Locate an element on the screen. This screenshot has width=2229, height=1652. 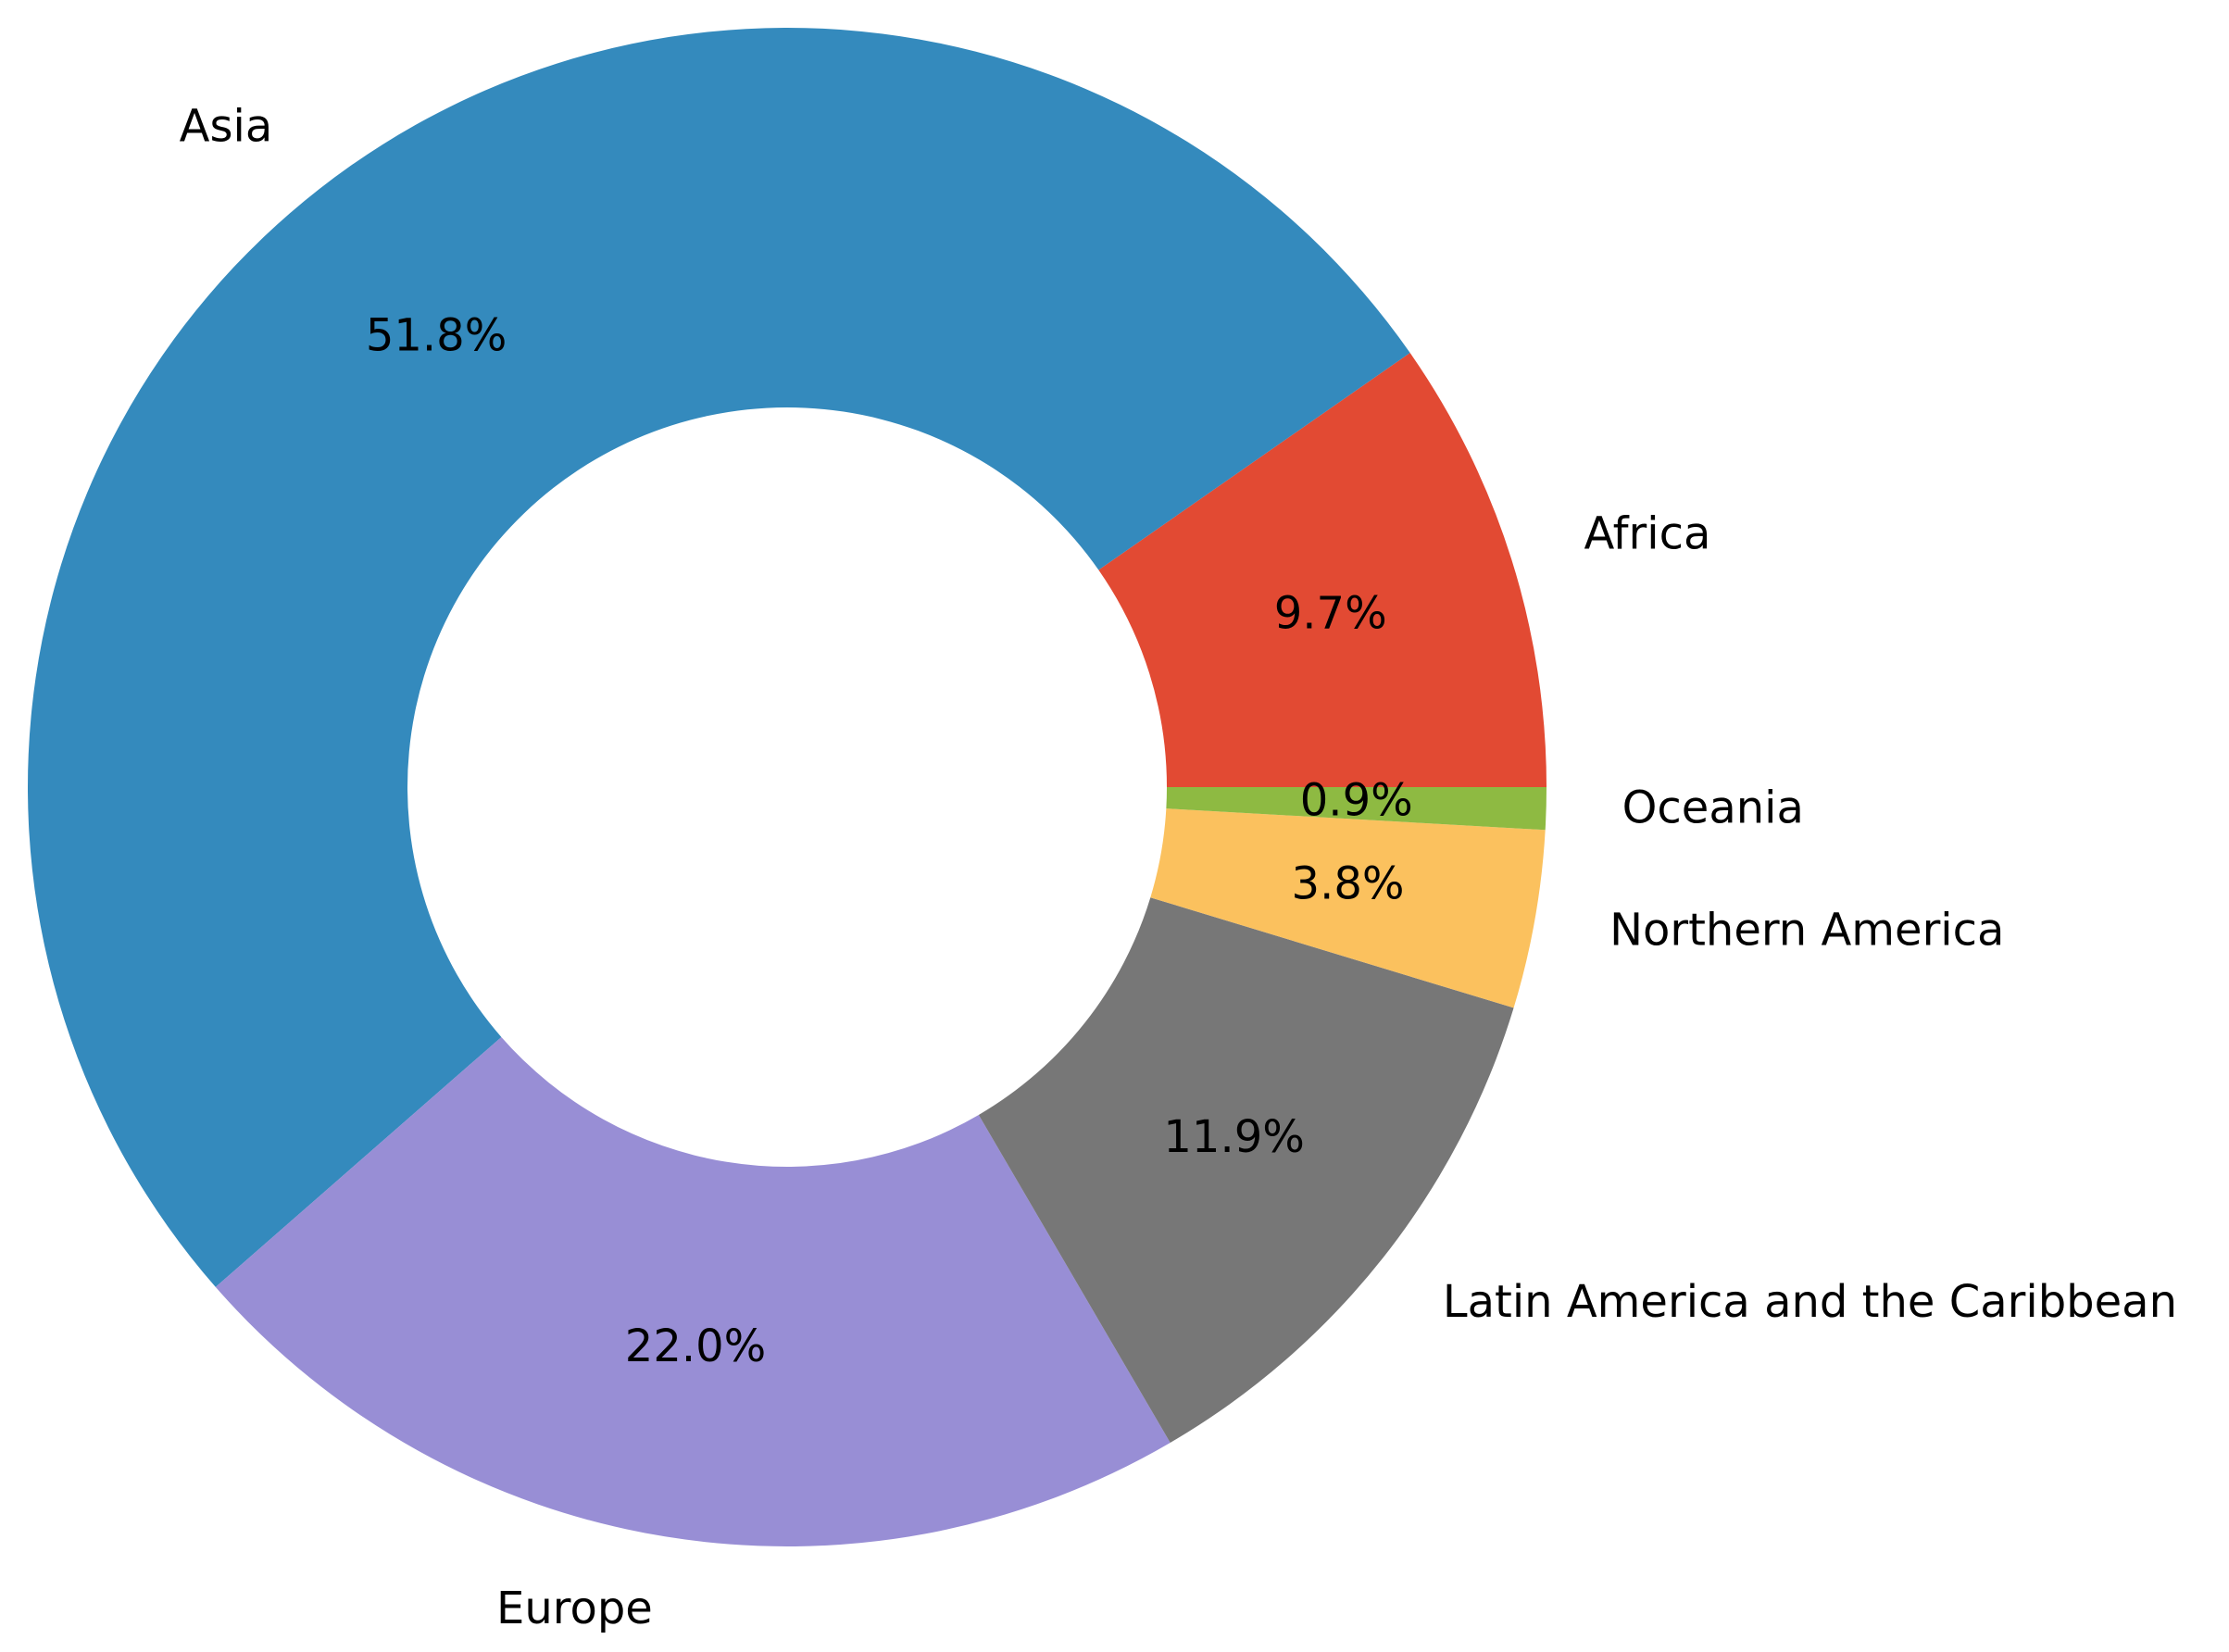
percentage-label-africa: 9.7% is located at coordinates (1331, 614).